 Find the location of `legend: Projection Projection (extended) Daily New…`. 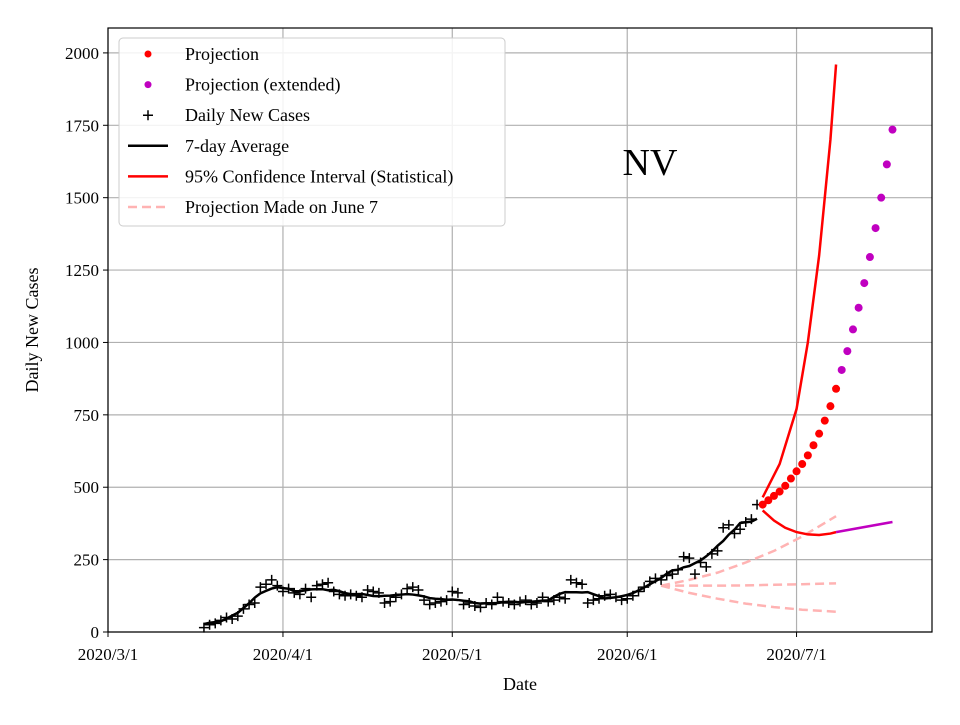

legend: Projection Projection (extended) Daily New… is located at coordinates (312, 132).